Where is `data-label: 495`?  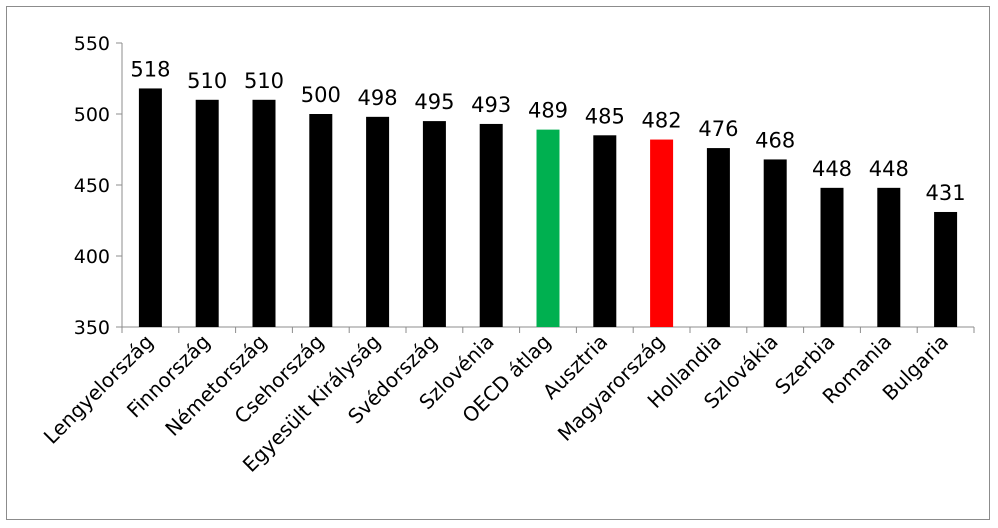 data-label: 495 is located at coordinates (434, 102).